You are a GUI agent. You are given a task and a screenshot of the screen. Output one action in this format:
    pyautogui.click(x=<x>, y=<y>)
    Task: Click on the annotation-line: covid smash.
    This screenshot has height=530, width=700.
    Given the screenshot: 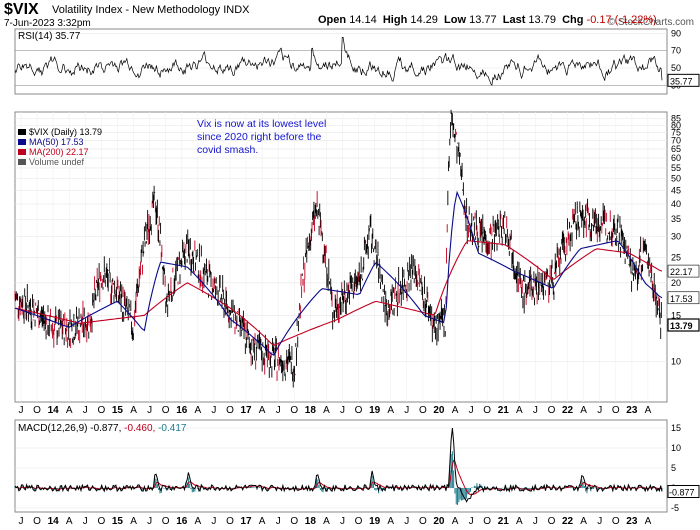 What is the action you would take?
    pyautogui.click(x=227, y=150)
    